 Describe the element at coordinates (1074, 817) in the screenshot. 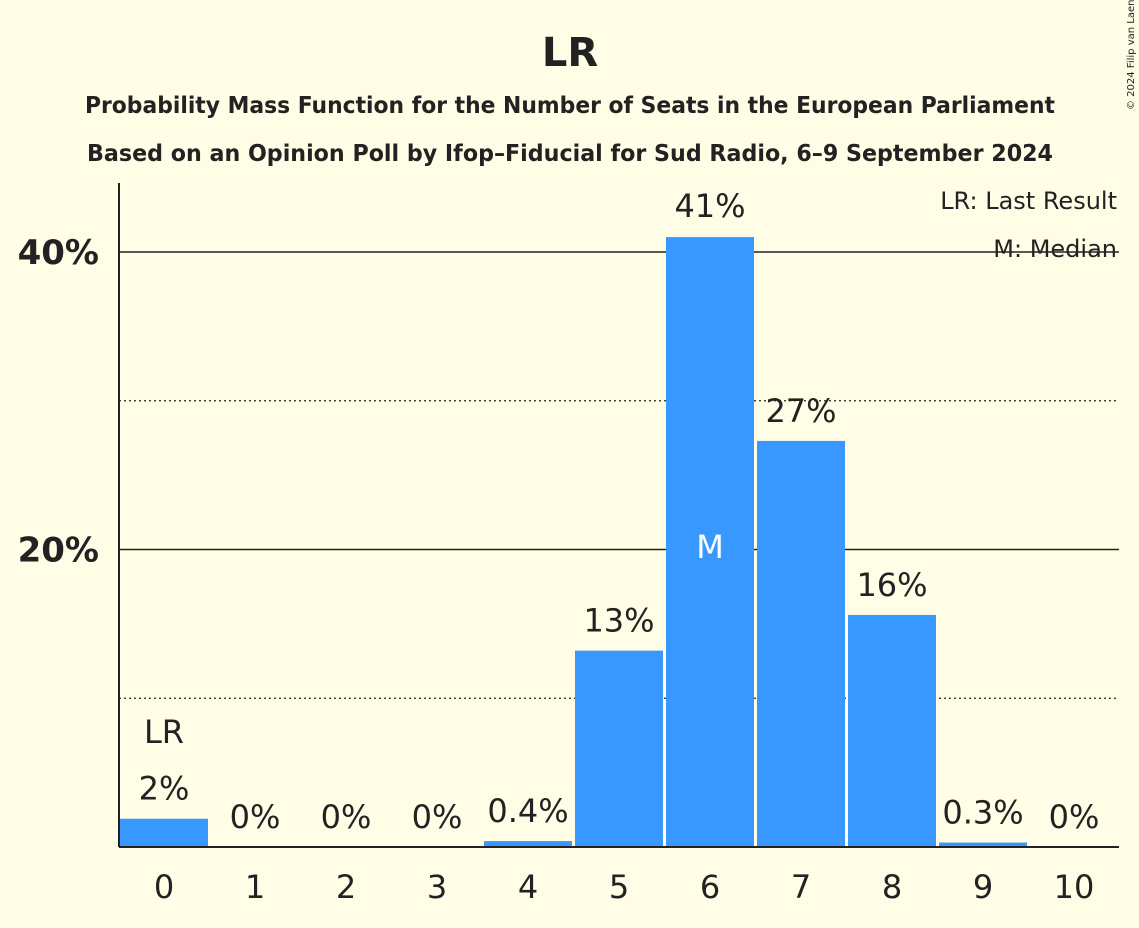

I see `value-label-10: 0%` at that location.